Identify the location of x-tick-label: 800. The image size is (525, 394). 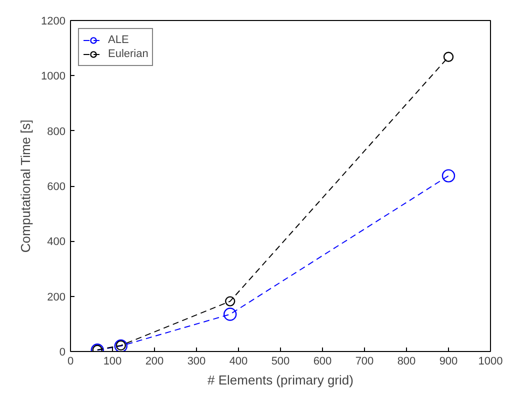
(406, 362).